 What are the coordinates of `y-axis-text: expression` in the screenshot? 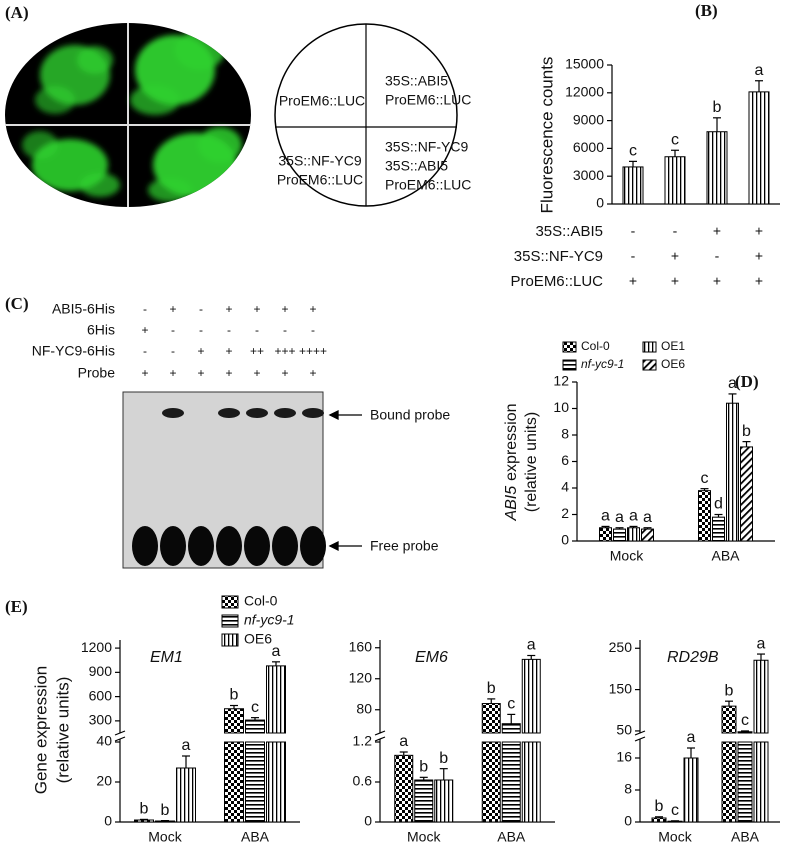 It's located at (511, 441).